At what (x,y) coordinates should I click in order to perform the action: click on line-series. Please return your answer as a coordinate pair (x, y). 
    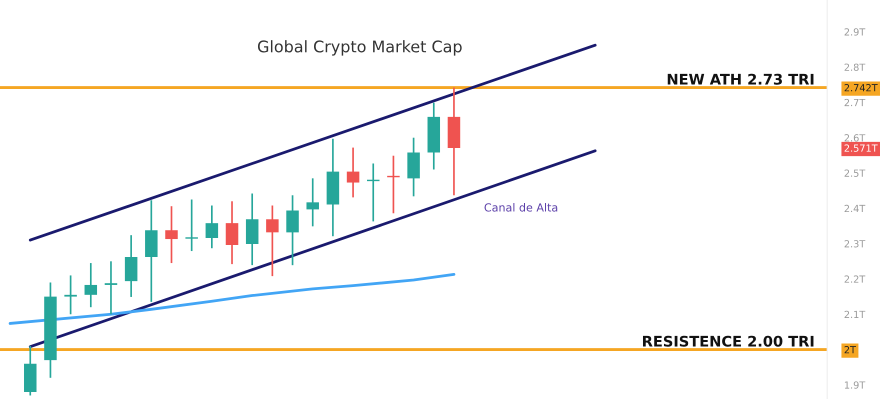
    Looking at the image, I should click on (232, 298).